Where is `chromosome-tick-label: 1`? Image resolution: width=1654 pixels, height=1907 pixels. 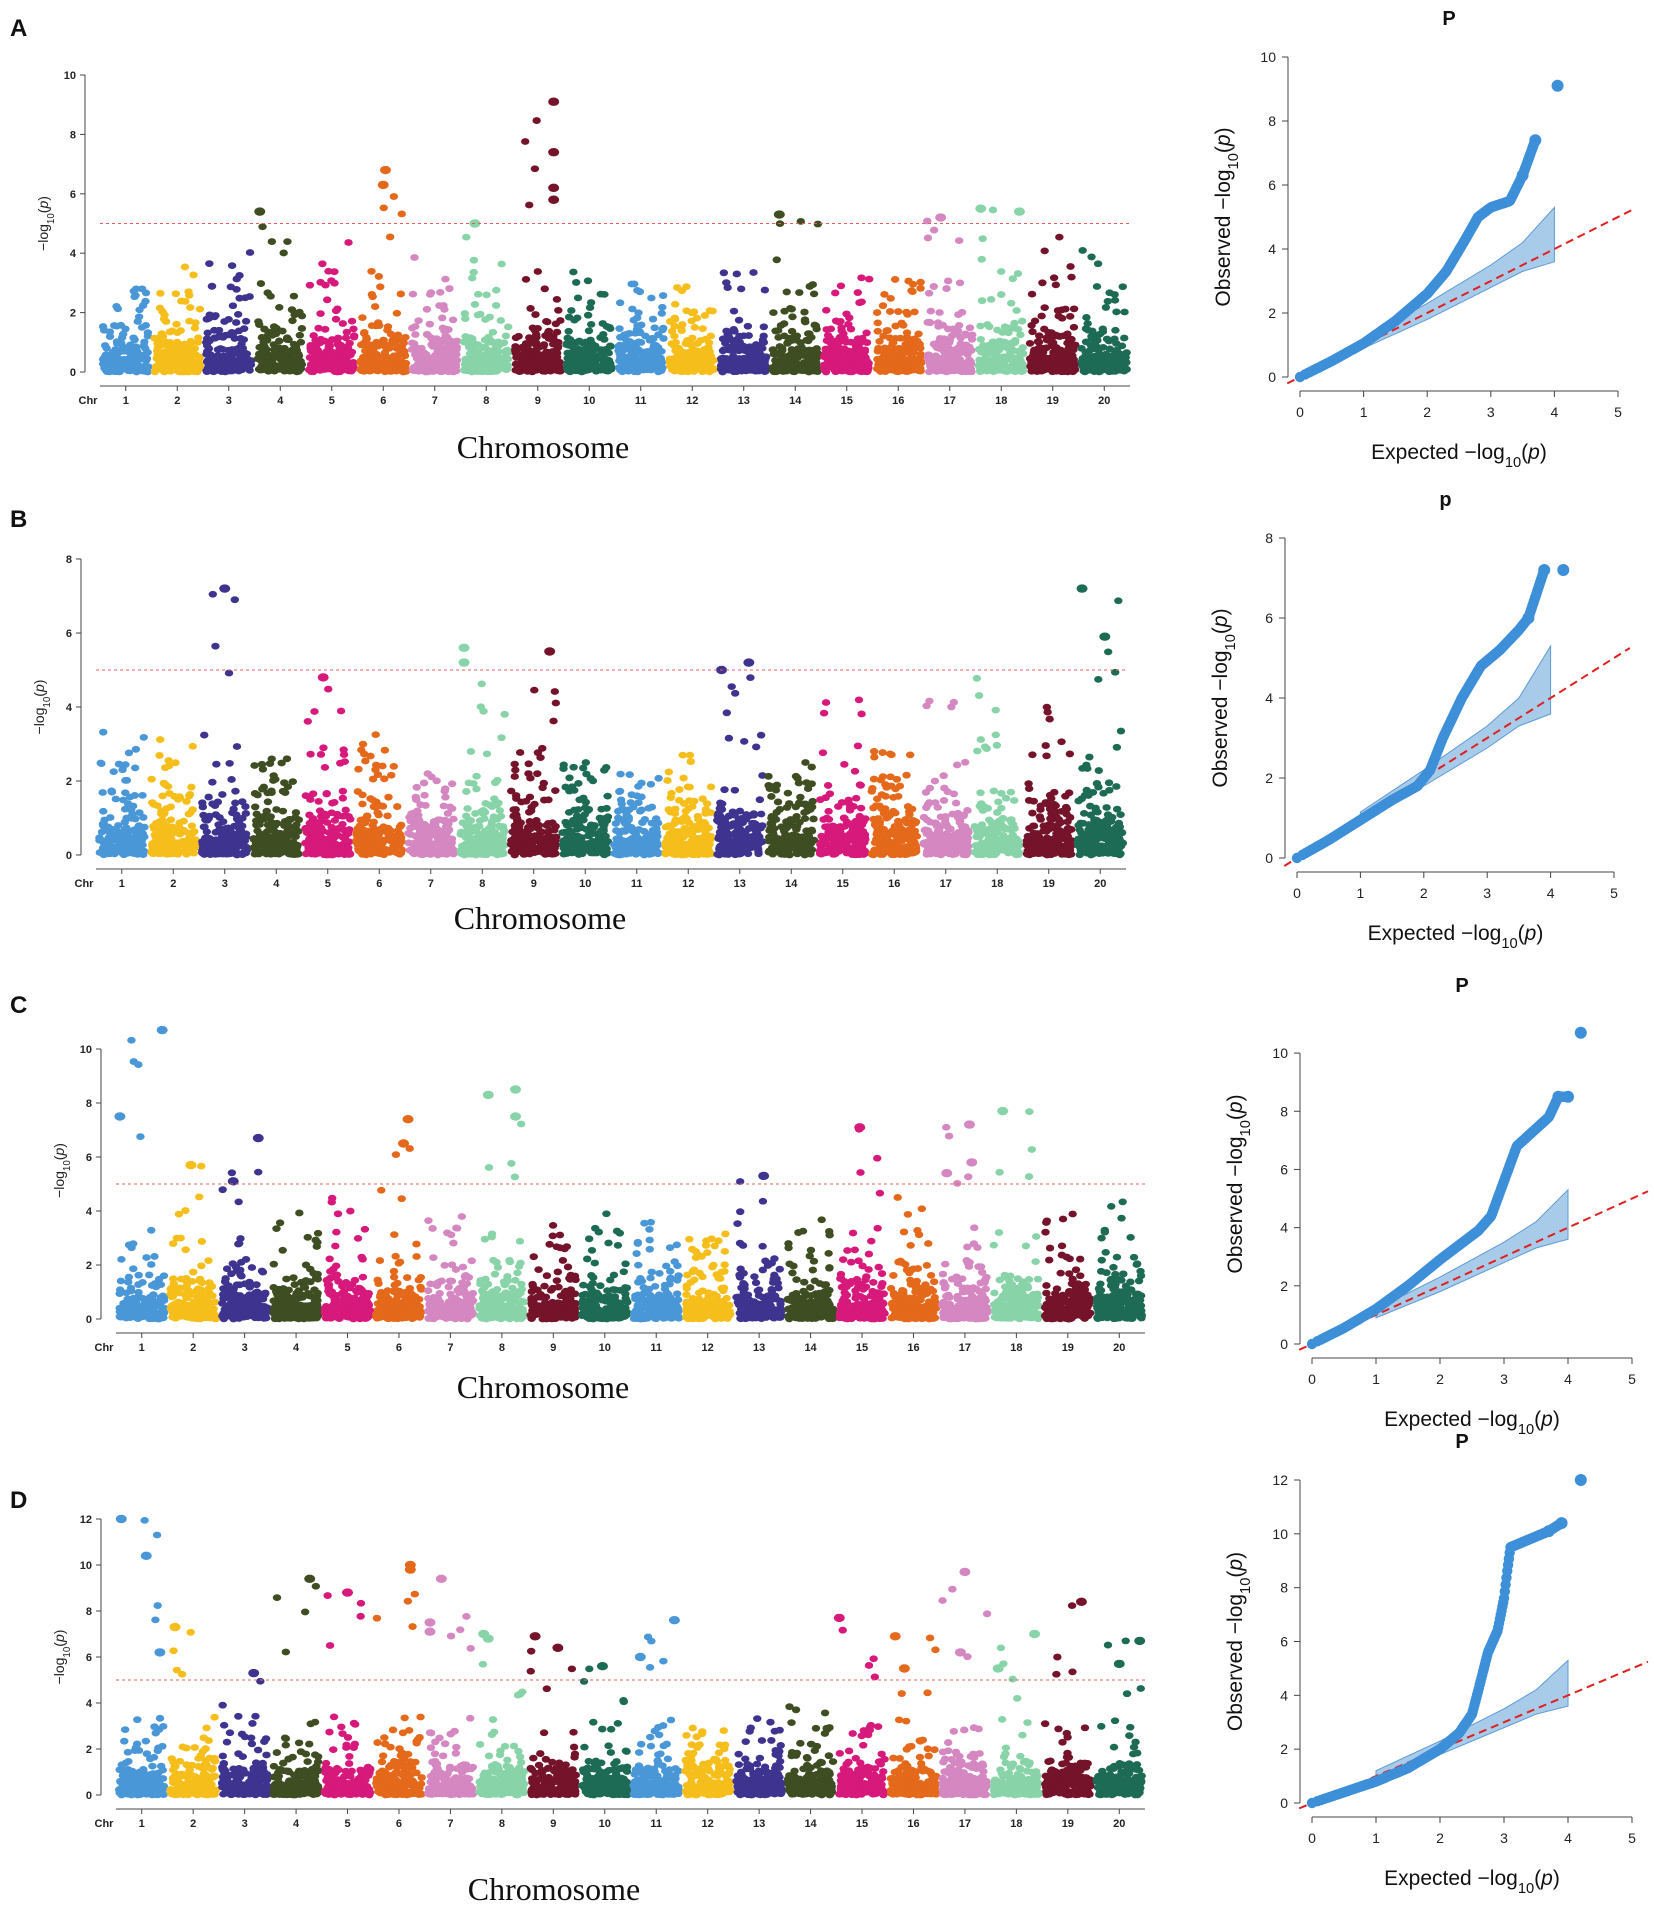
chromosome-tick-label: 1 is located at coordinates (122, 884).